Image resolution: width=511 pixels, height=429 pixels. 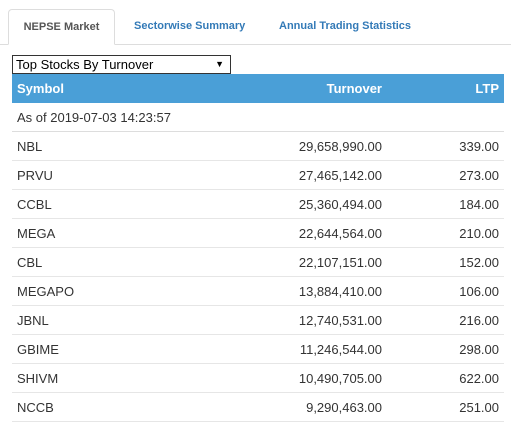 What do you see at coordinates (258, 117) in the screenshot?
I see `as-of-timestamp: As of 2019-07-03 14:23:57` at bounding box center [258, 117].